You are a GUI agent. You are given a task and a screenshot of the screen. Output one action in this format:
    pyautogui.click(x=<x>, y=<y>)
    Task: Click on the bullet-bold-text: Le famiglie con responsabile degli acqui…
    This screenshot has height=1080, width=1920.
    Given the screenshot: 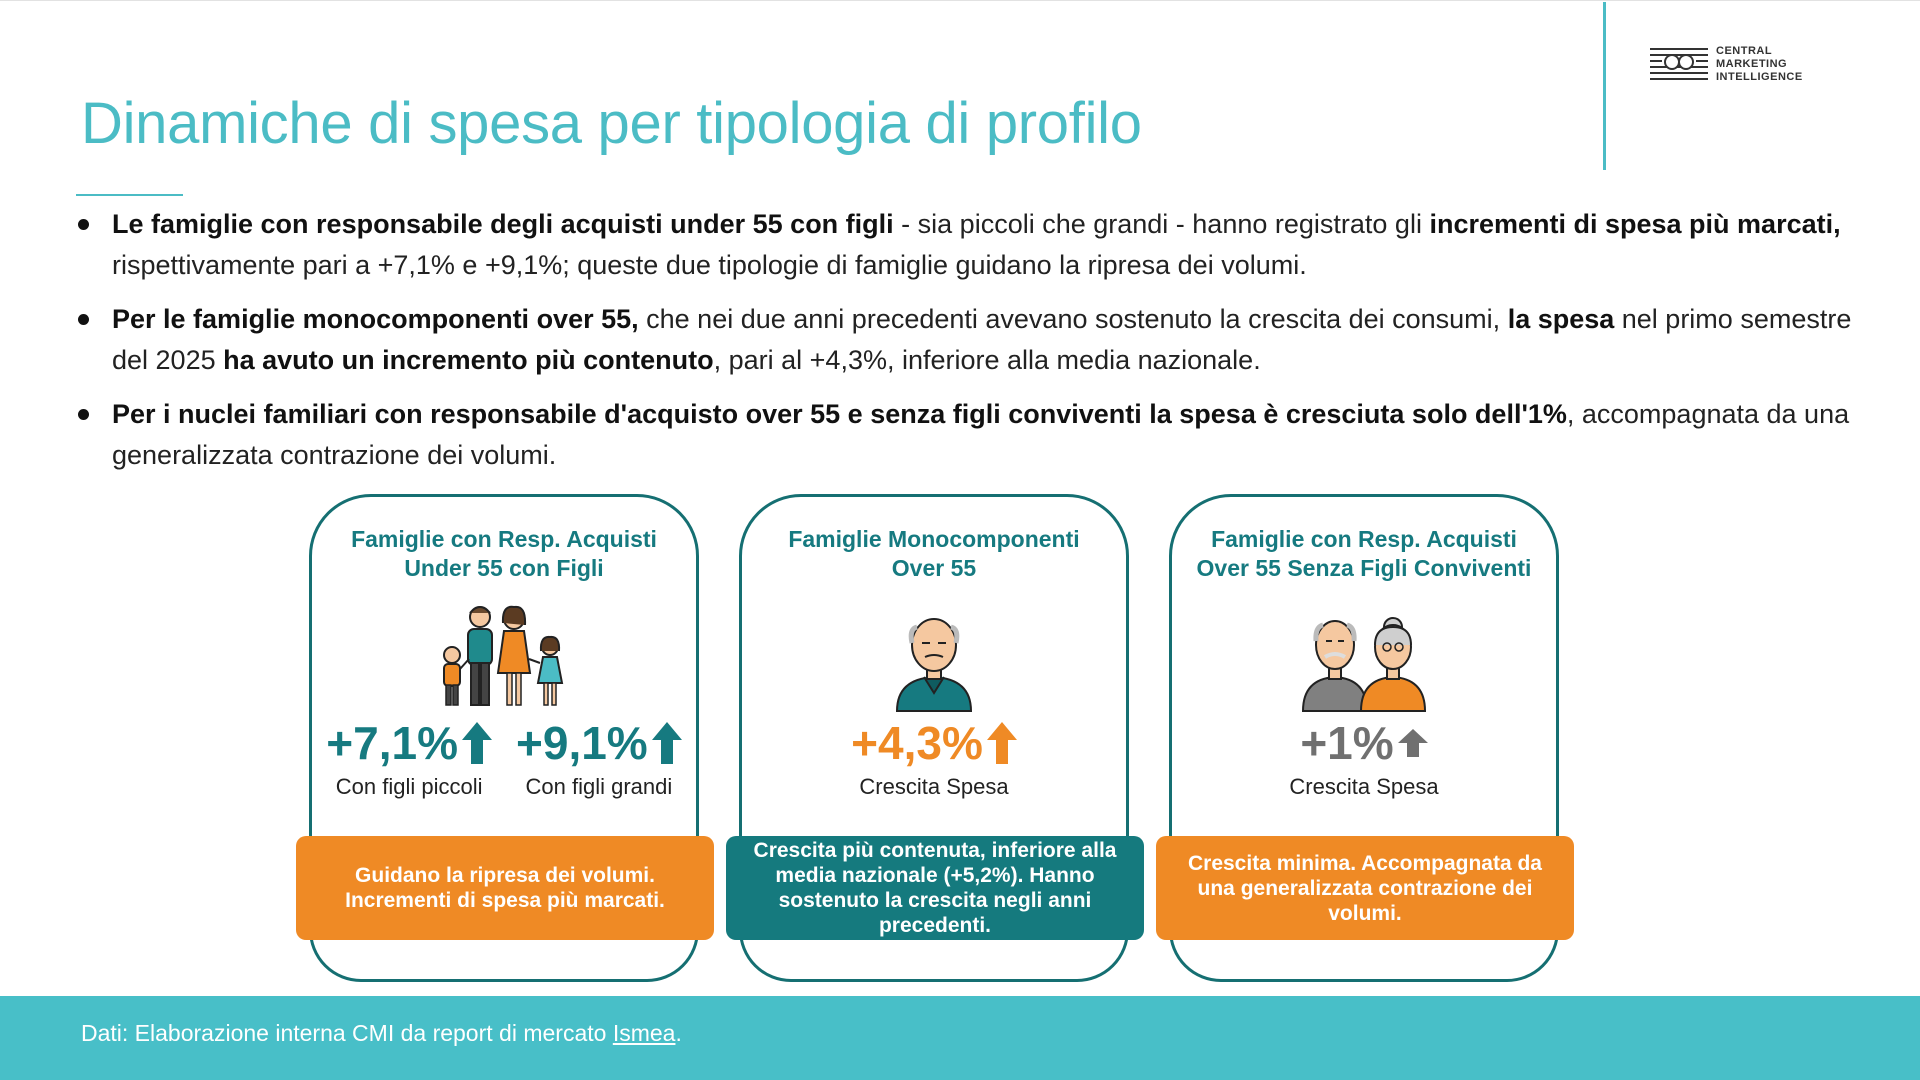 What is the action you would take?
    pyautogui.click(x=503, y=224)
    